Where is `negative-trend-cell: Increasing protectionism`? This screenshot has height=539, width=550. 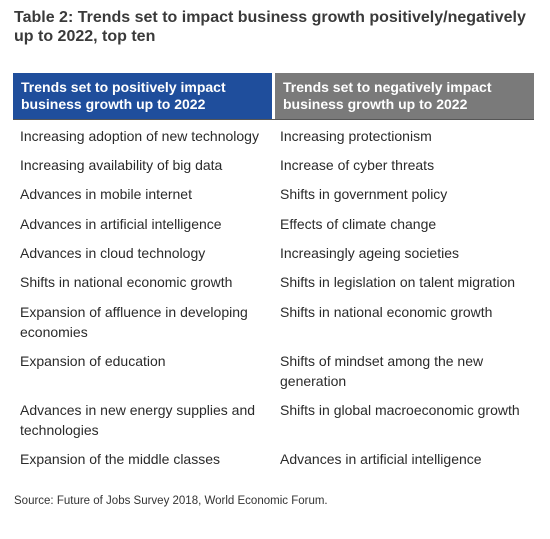
negative-trend-cell: Increasing protectionism is located at coordinates (356, 136).